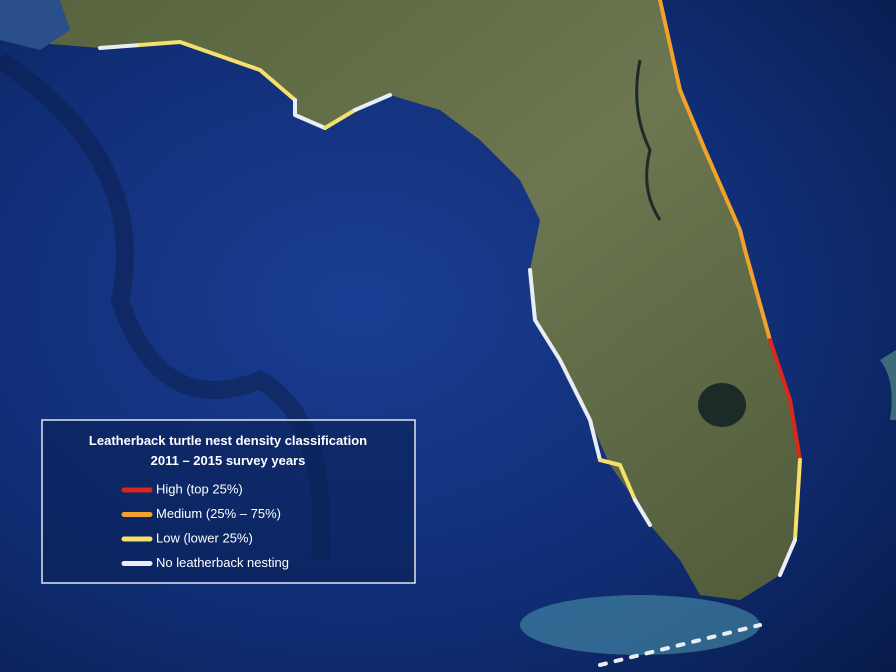  Describe the element at coordinates (218, 513) in the screenshot. I see `legend-label: Medium (25% – 75%)` at that location.